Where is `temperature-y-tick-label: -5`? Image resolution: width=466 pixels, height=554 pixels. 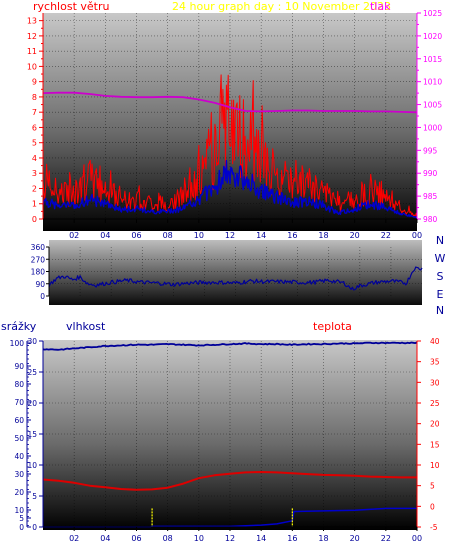
temperature-y-tick-label: -5 is located at coordinates (434, 527).